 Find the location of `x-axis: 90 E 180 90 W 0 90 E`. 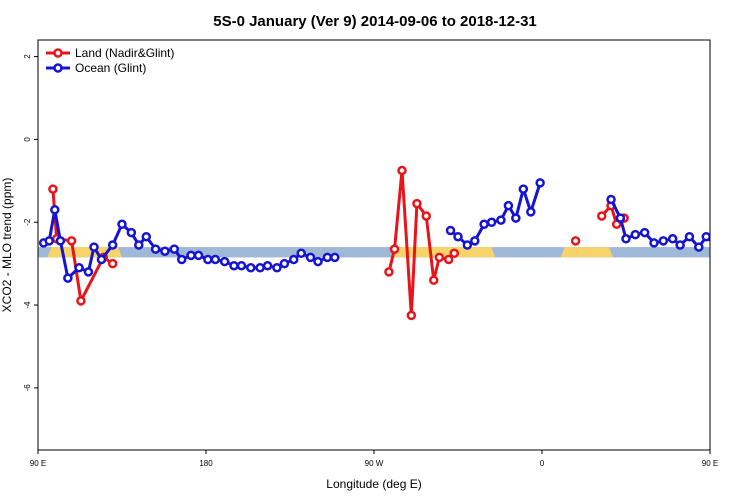

x-axis: 90 E 180 90 W 0 90 E is located at coordinates (374, 459).